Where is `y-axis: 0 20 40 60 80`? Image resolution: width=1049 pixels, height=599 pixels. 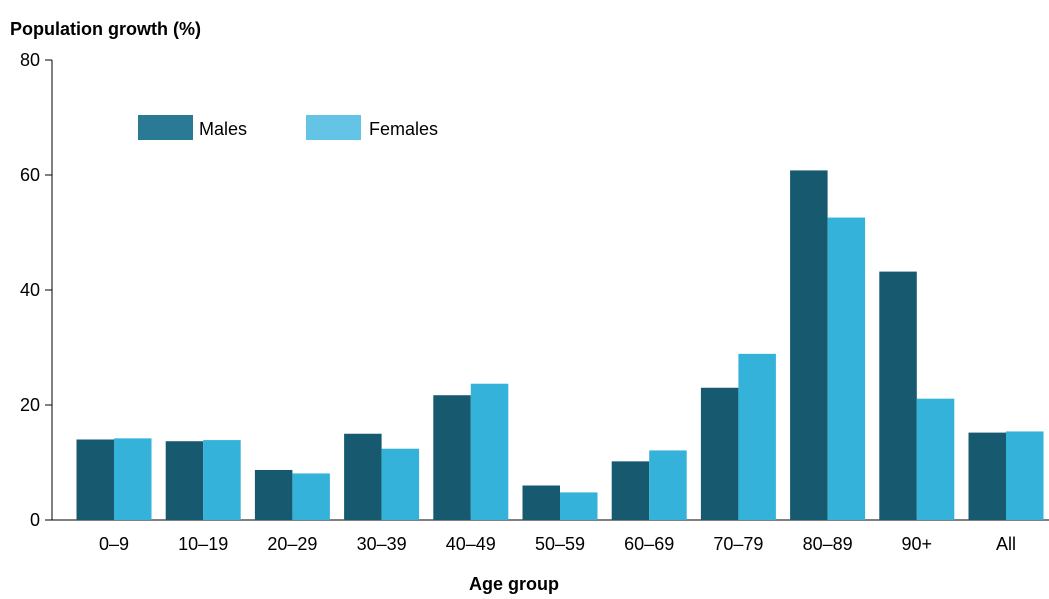
y-axis: 0 20 40 60 80 is located at coordinates (36, 290).